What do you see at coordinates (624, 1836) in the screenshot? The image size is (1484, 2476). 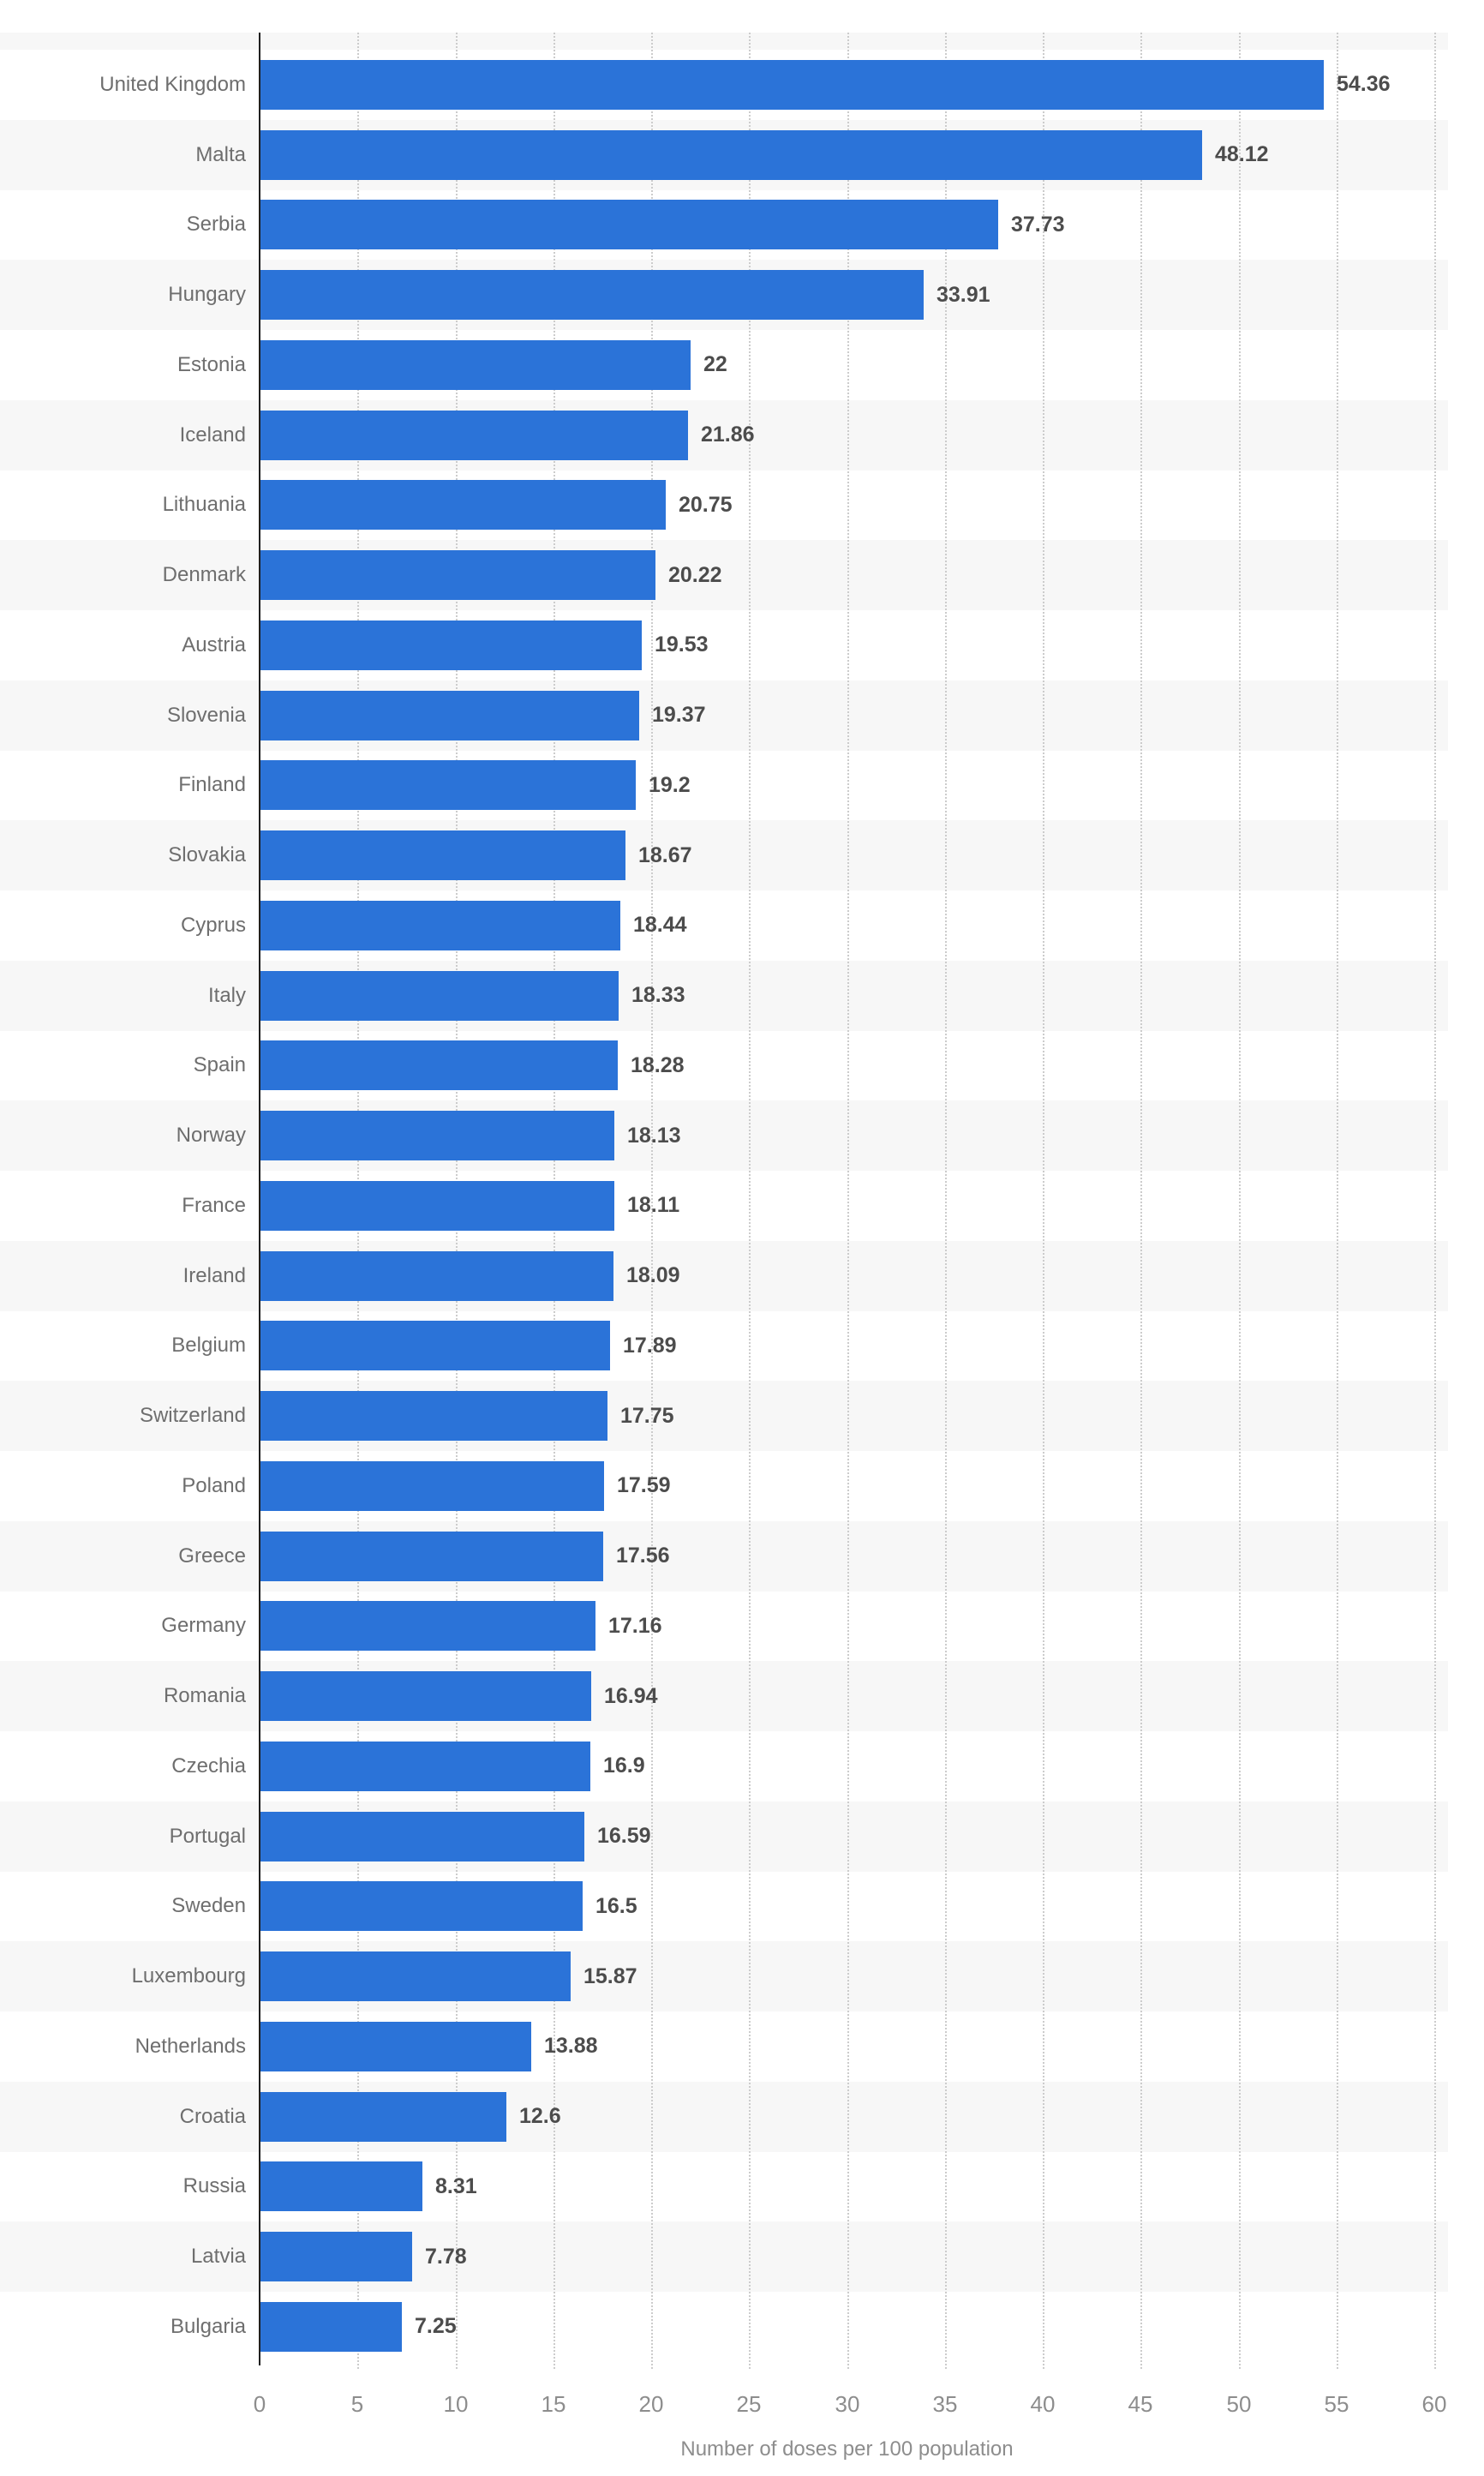 I see `value-label: 16.59` at bounding box center [624, 1836].